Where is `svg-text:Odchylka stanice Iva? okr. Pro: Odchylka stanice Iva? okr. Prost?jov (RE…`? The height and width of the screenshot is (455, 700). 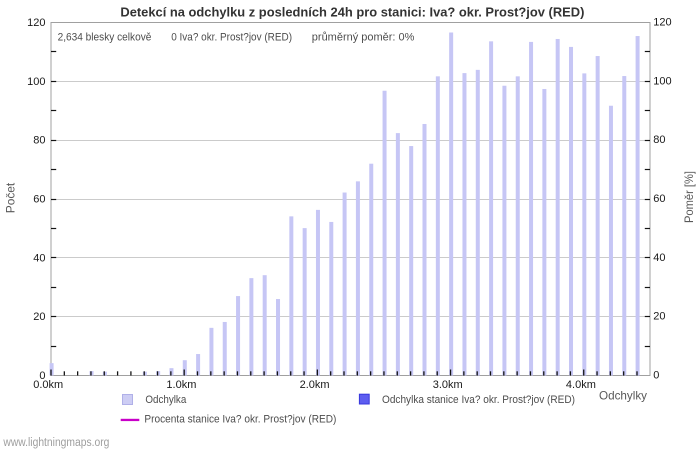 svg-text:Odchylka stanice Iva? okr. Pro: Odchylka stanice Iva? okr. Prost?jov (RE… is located at coordinates (478, 400).